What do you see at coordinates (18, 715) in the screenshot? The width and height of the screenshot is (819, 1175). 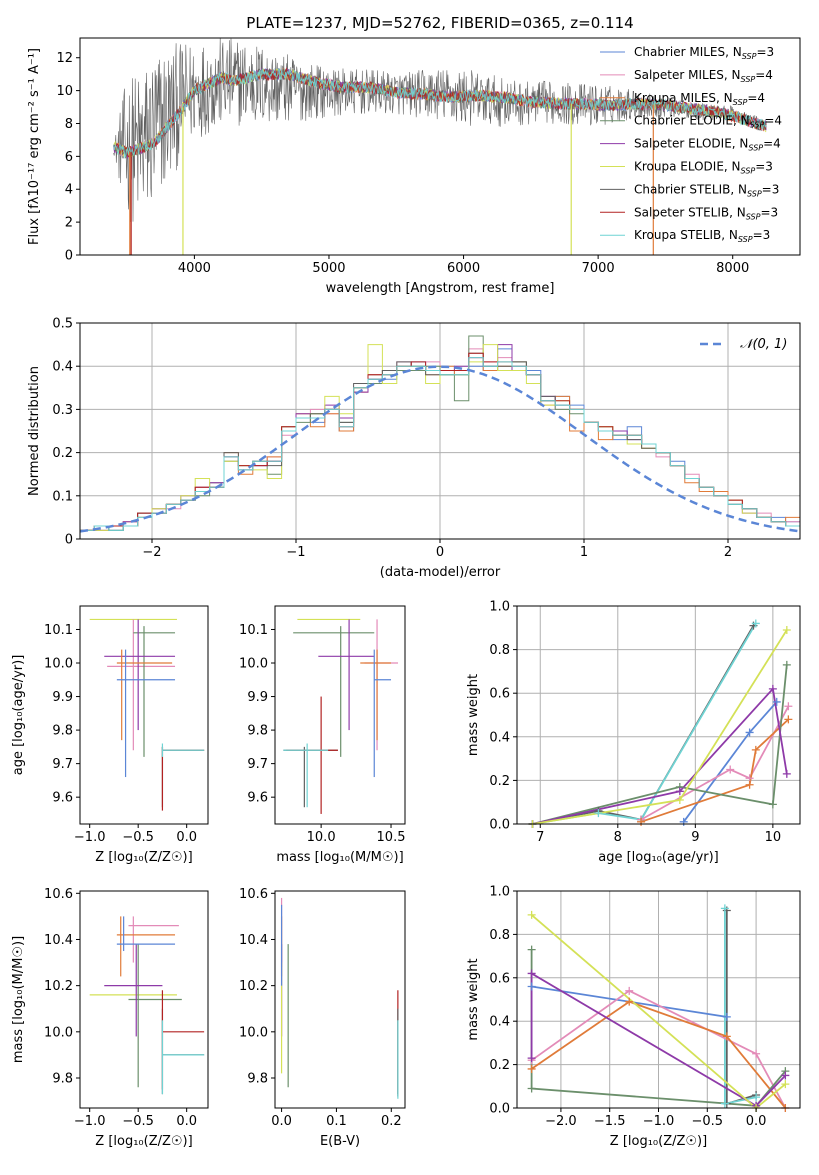 I see `age_vs_Z-ylabel: age [log₁₀(age/yr)]` at bounding box center [18, 715].